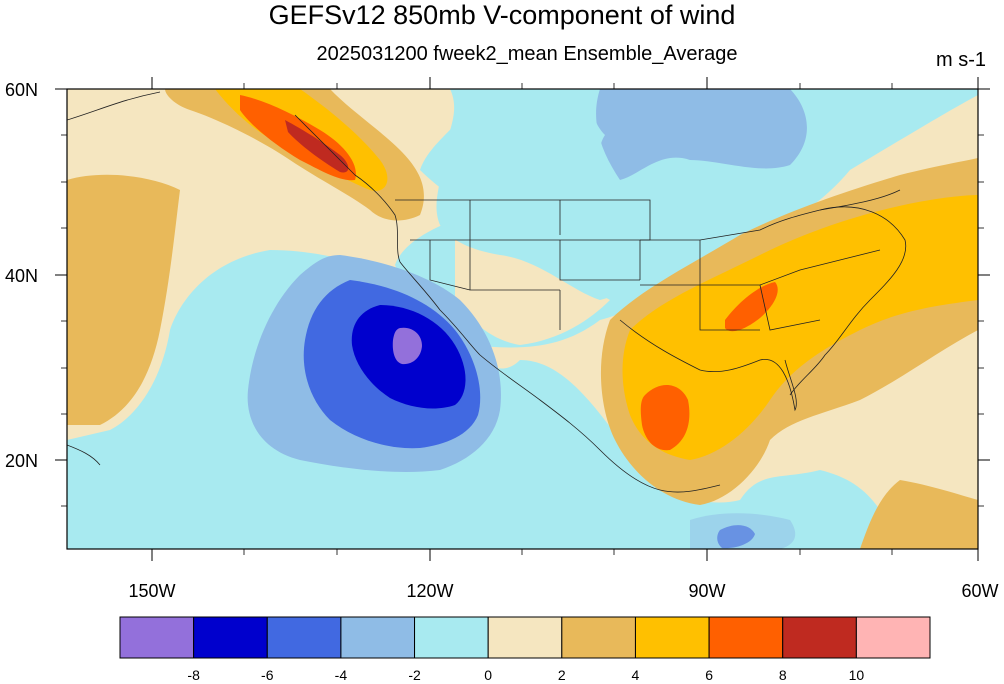 This screenshot has height=684, width=1004. What do you see at coordinates (961, 60) in the screenshot?
I see `units-label: m s-1` at bounding box center [961, 60].